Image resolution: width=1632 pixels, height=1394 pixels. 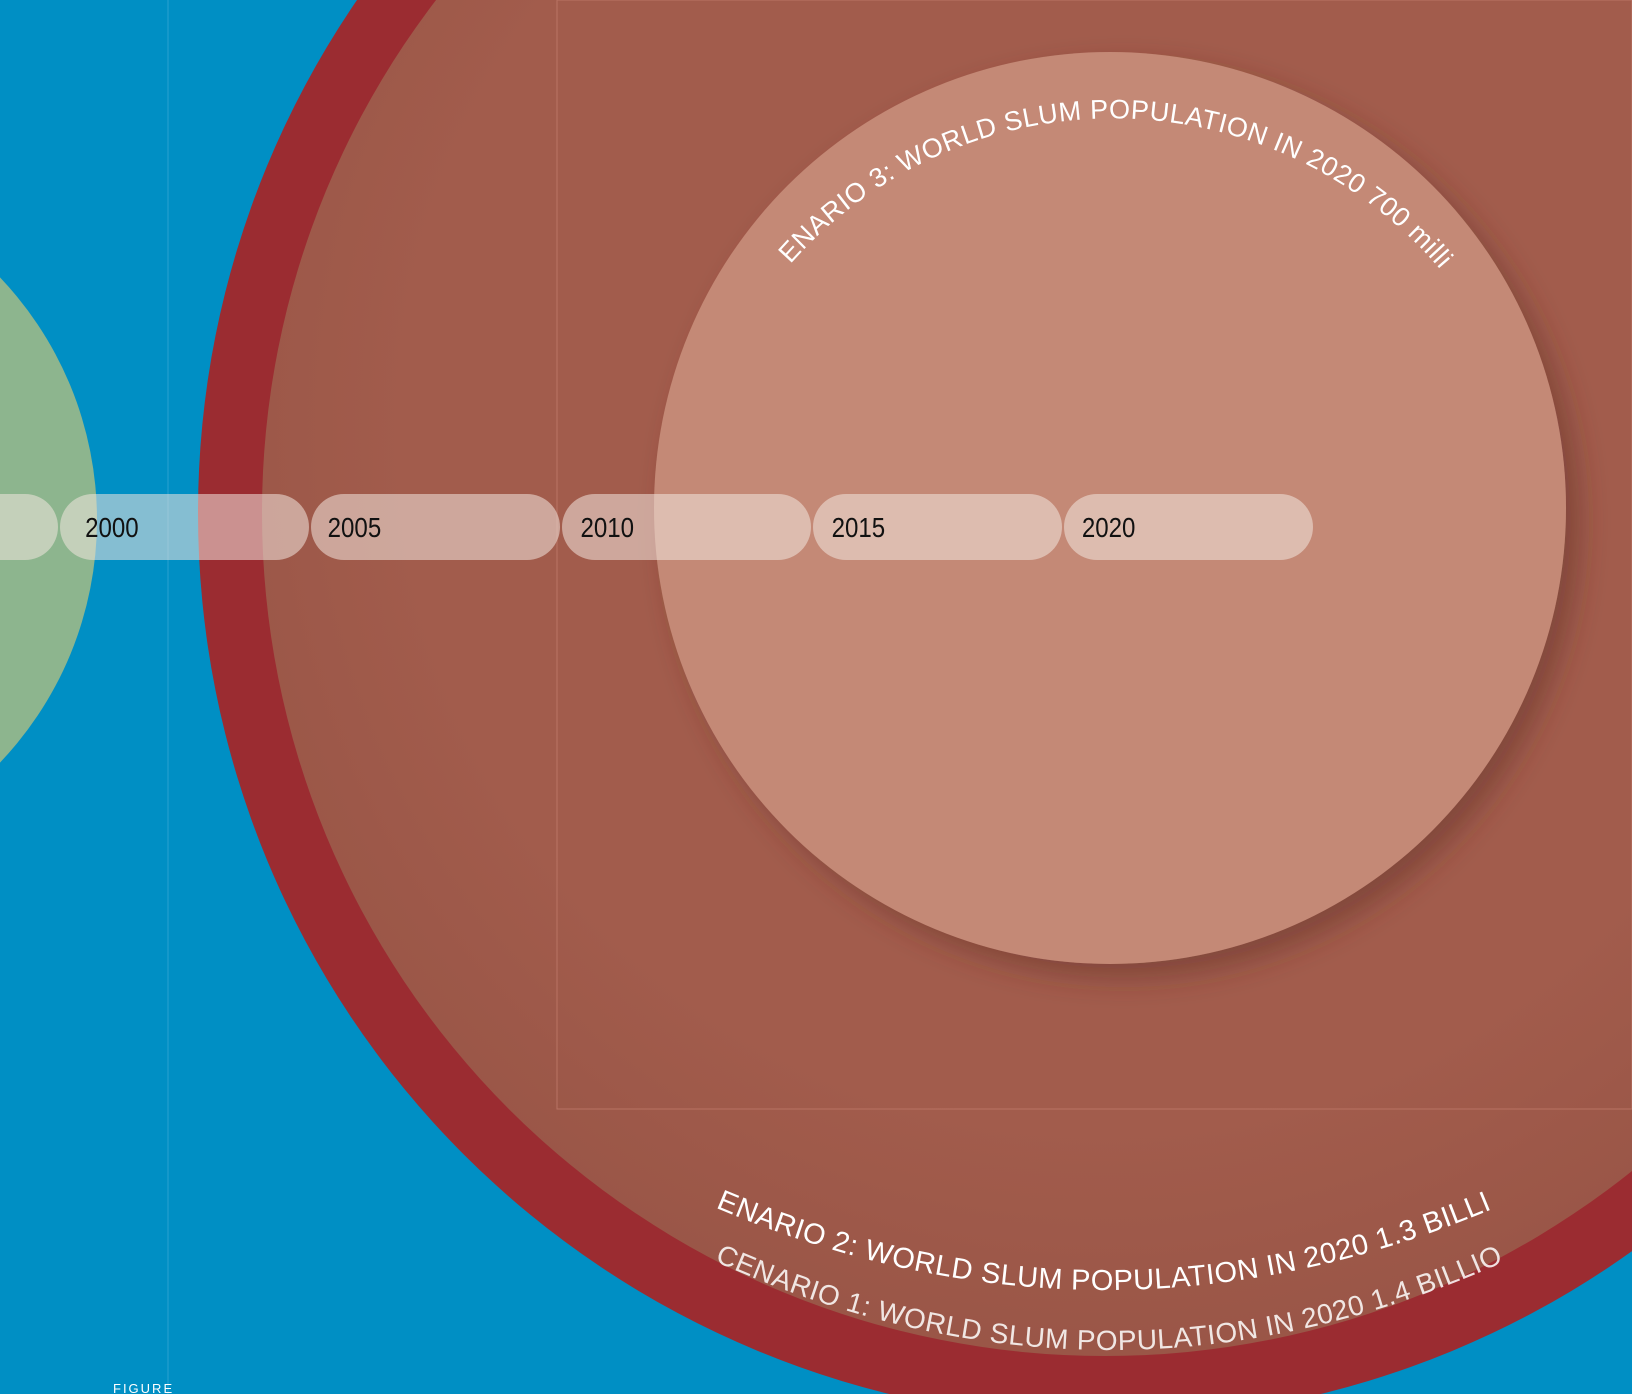 What do you see at coordinates (112, 527) in the screenshot?
I see `timeline-year-2000: 2000` at bounding box center [112, 527].